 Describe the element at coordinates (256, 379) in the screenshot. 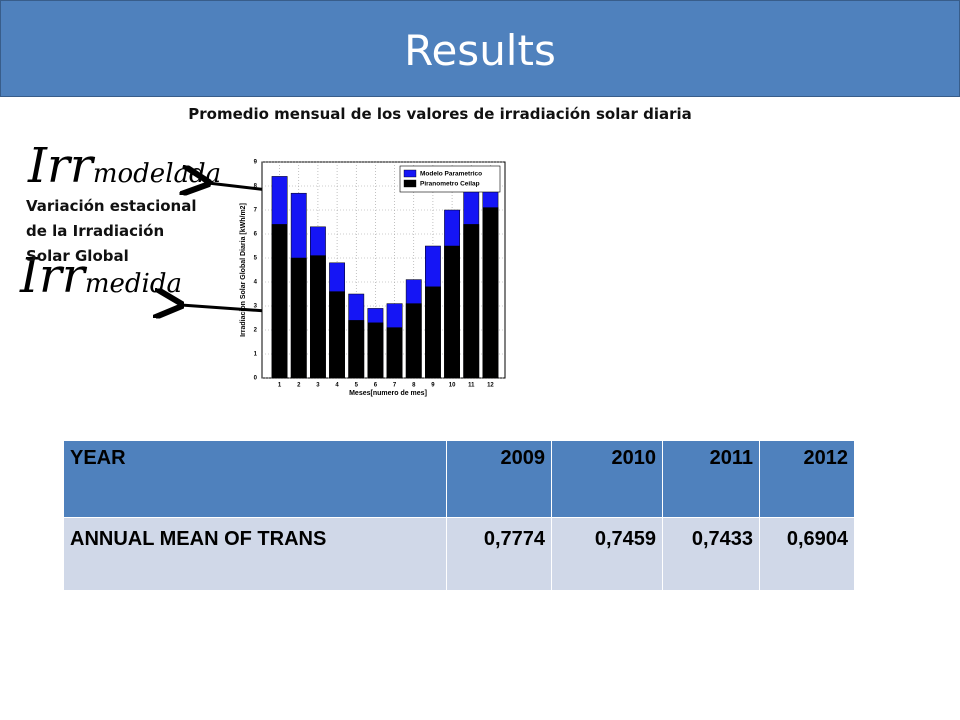

I see `y-tick-label: 0` at that location.